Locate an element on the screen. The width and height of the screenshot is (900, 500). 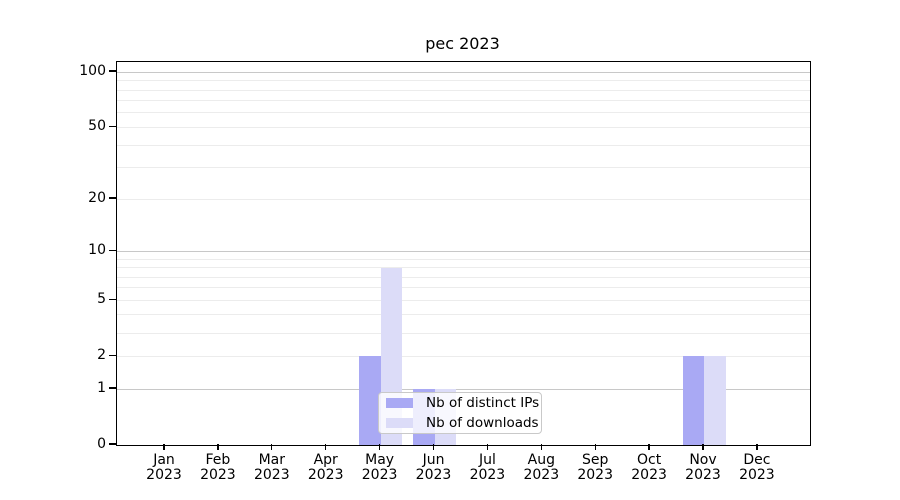
bar-distinct-ips-may is located at coordinates (370, 400).